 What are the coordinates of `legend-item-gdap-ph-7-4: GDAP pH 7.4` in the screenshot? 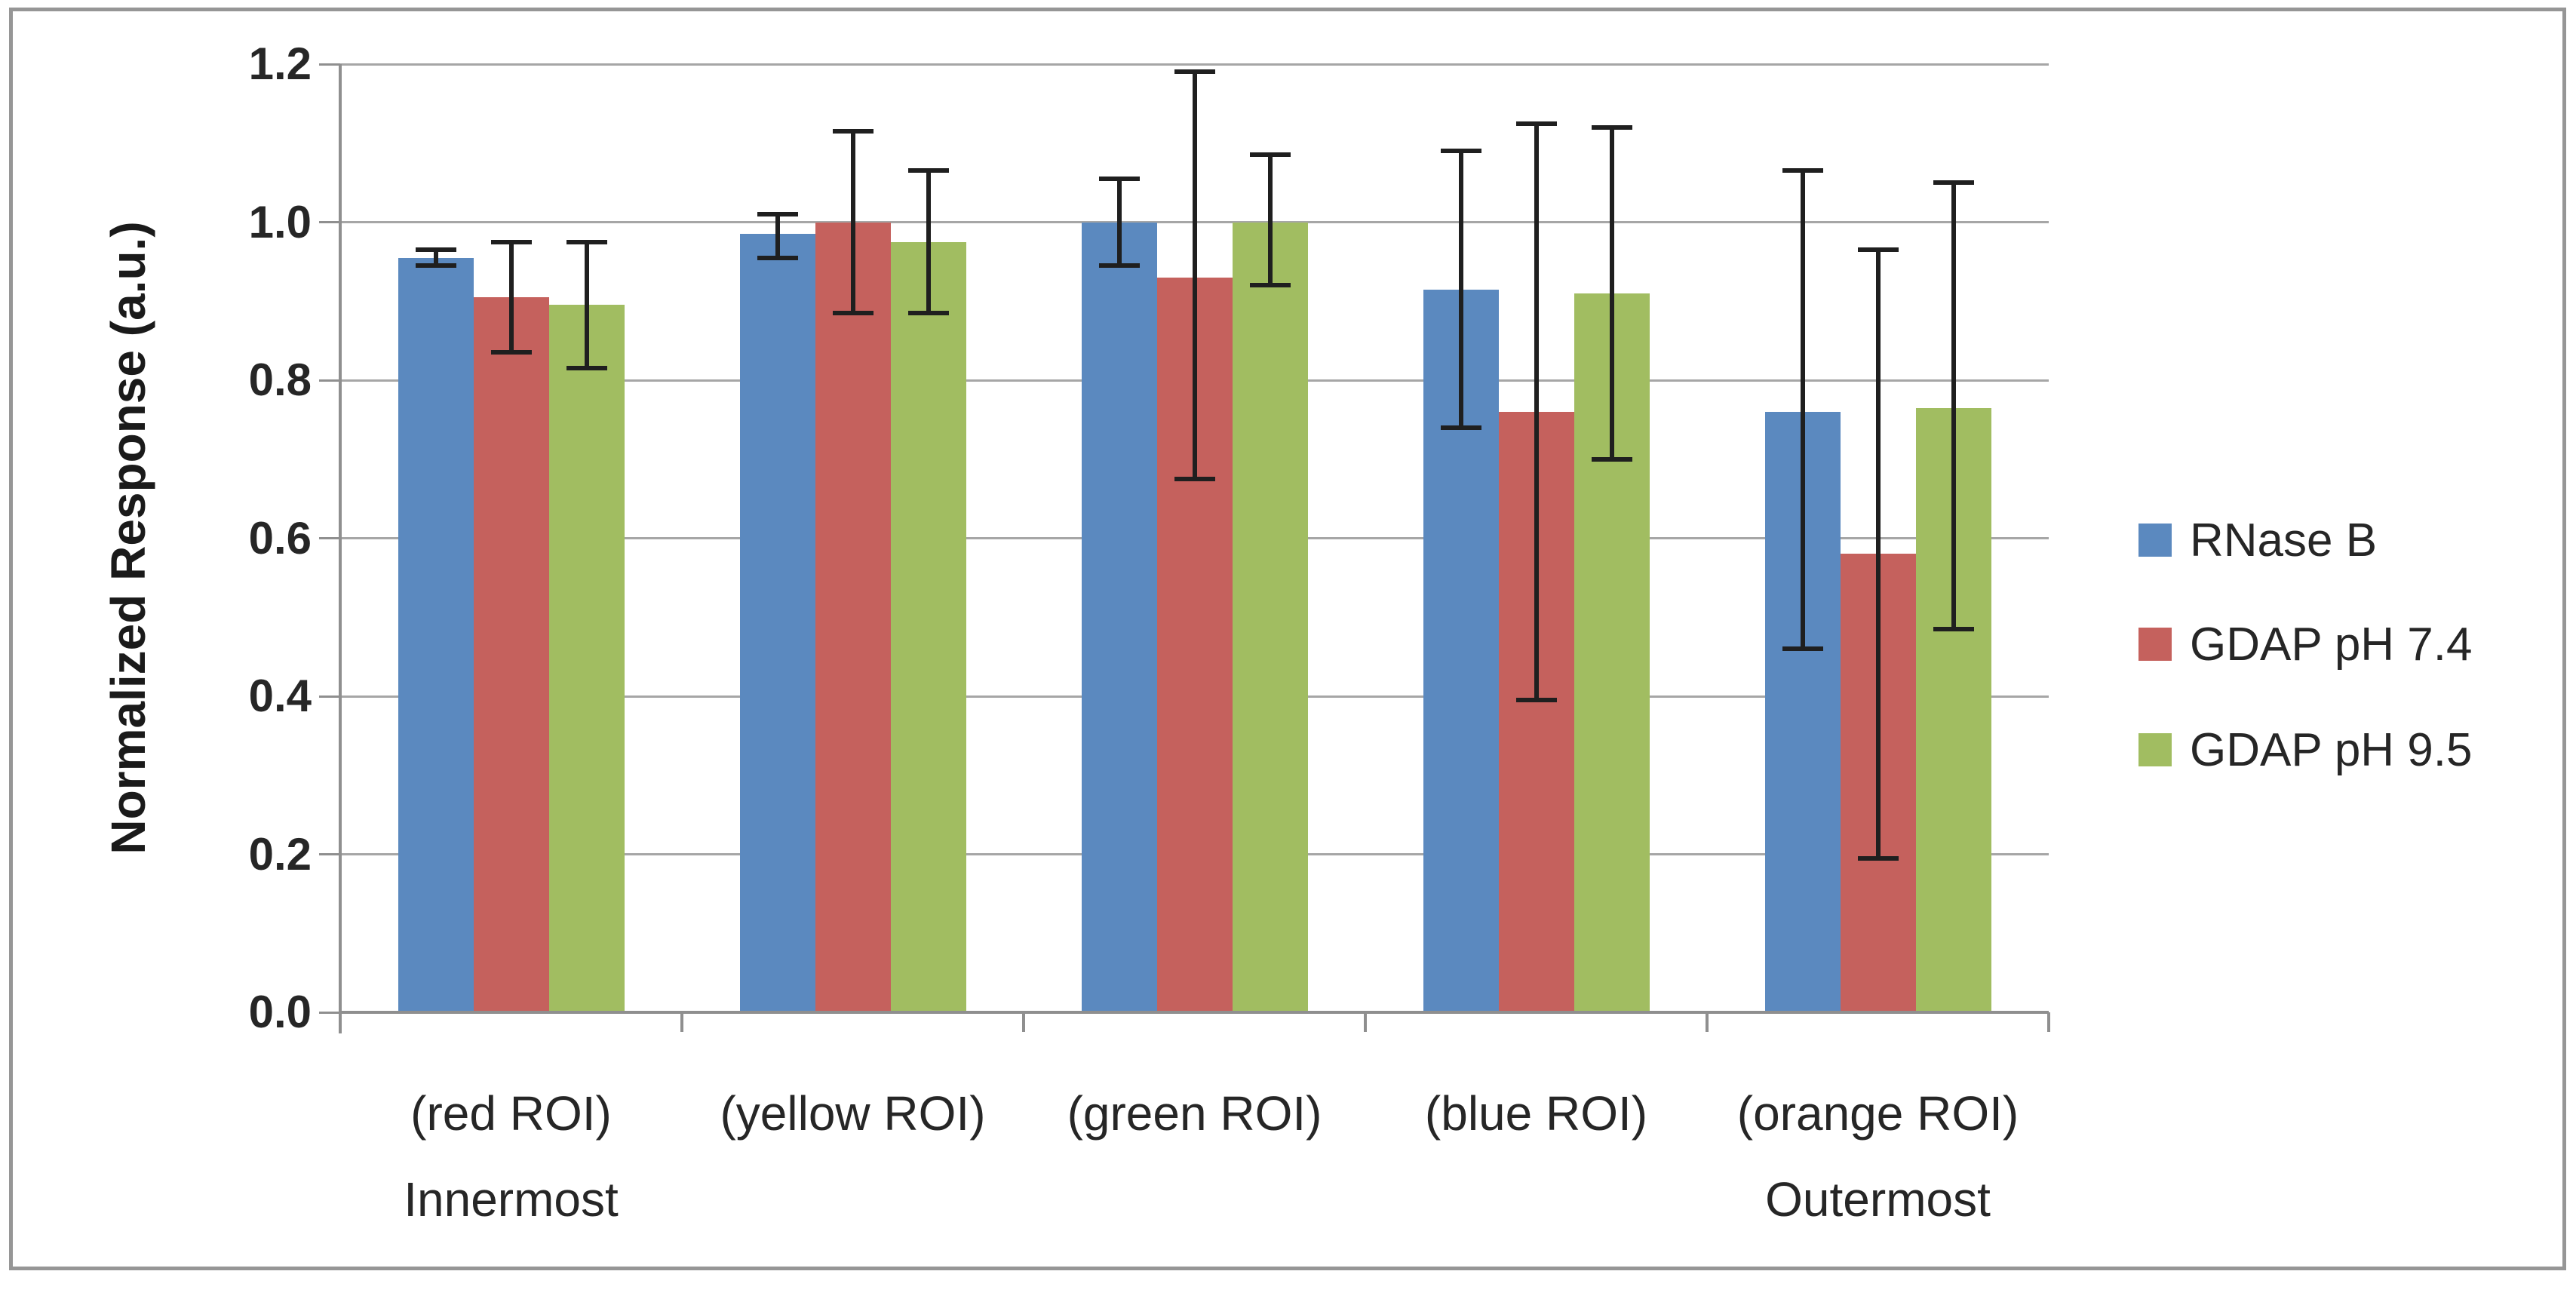 It's located at (2305, 645).